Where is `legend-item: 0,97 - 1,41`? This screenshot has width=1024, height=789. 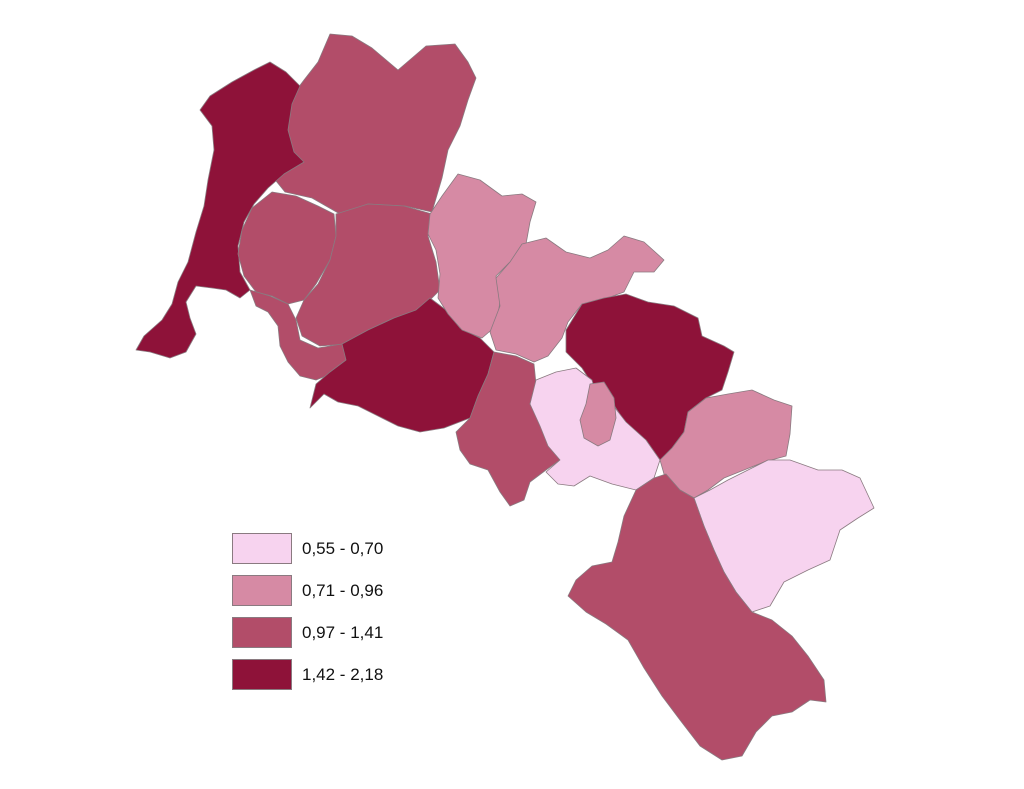
legend-item: 0,97 - 1,41 is located at coordinates (307, 632).